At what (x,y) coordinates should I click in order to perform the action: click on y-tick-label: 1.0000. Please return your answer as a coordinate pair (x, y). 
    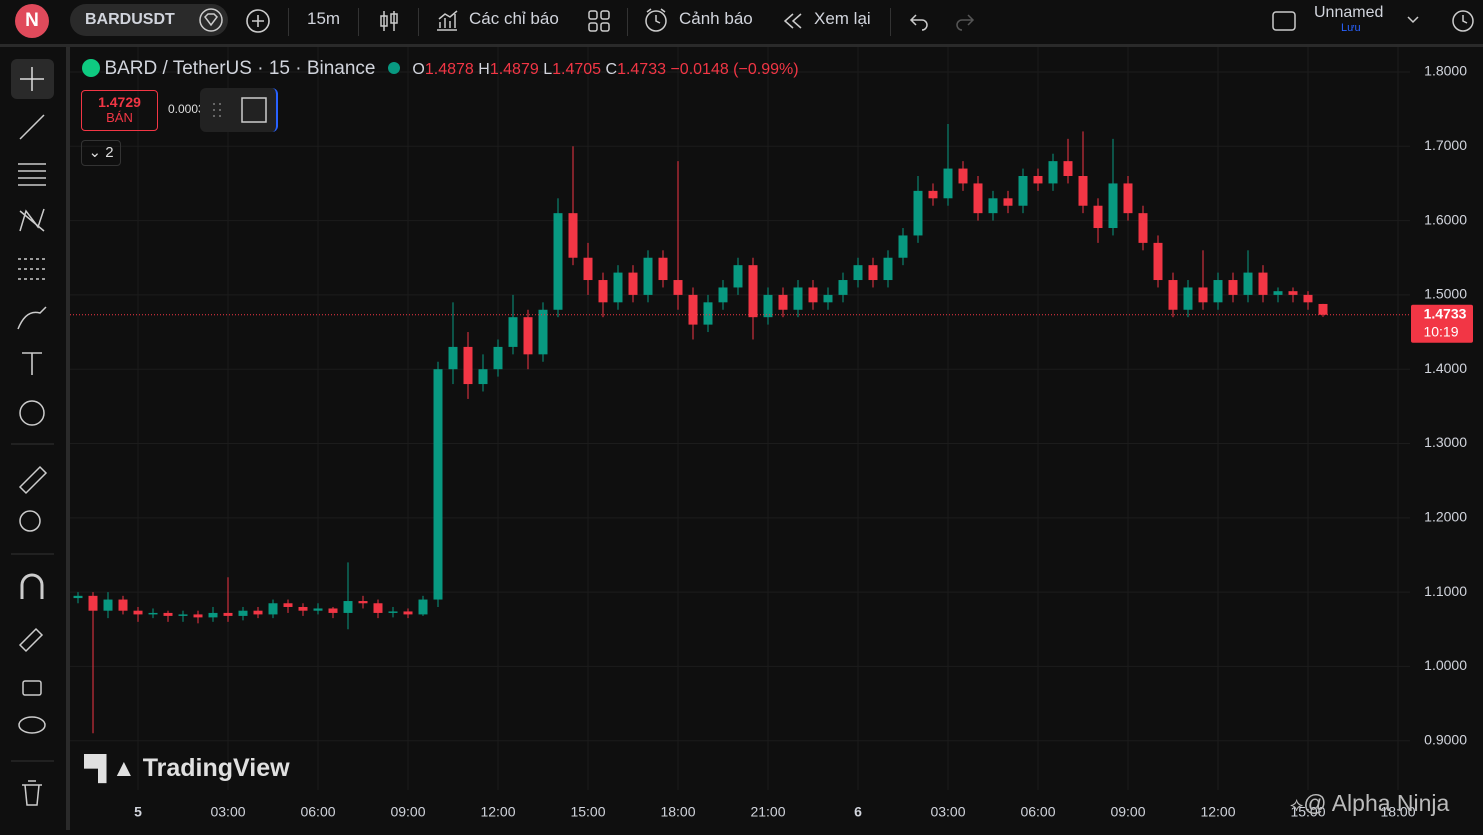
    Looking at the image, I should click on (1445, 665).